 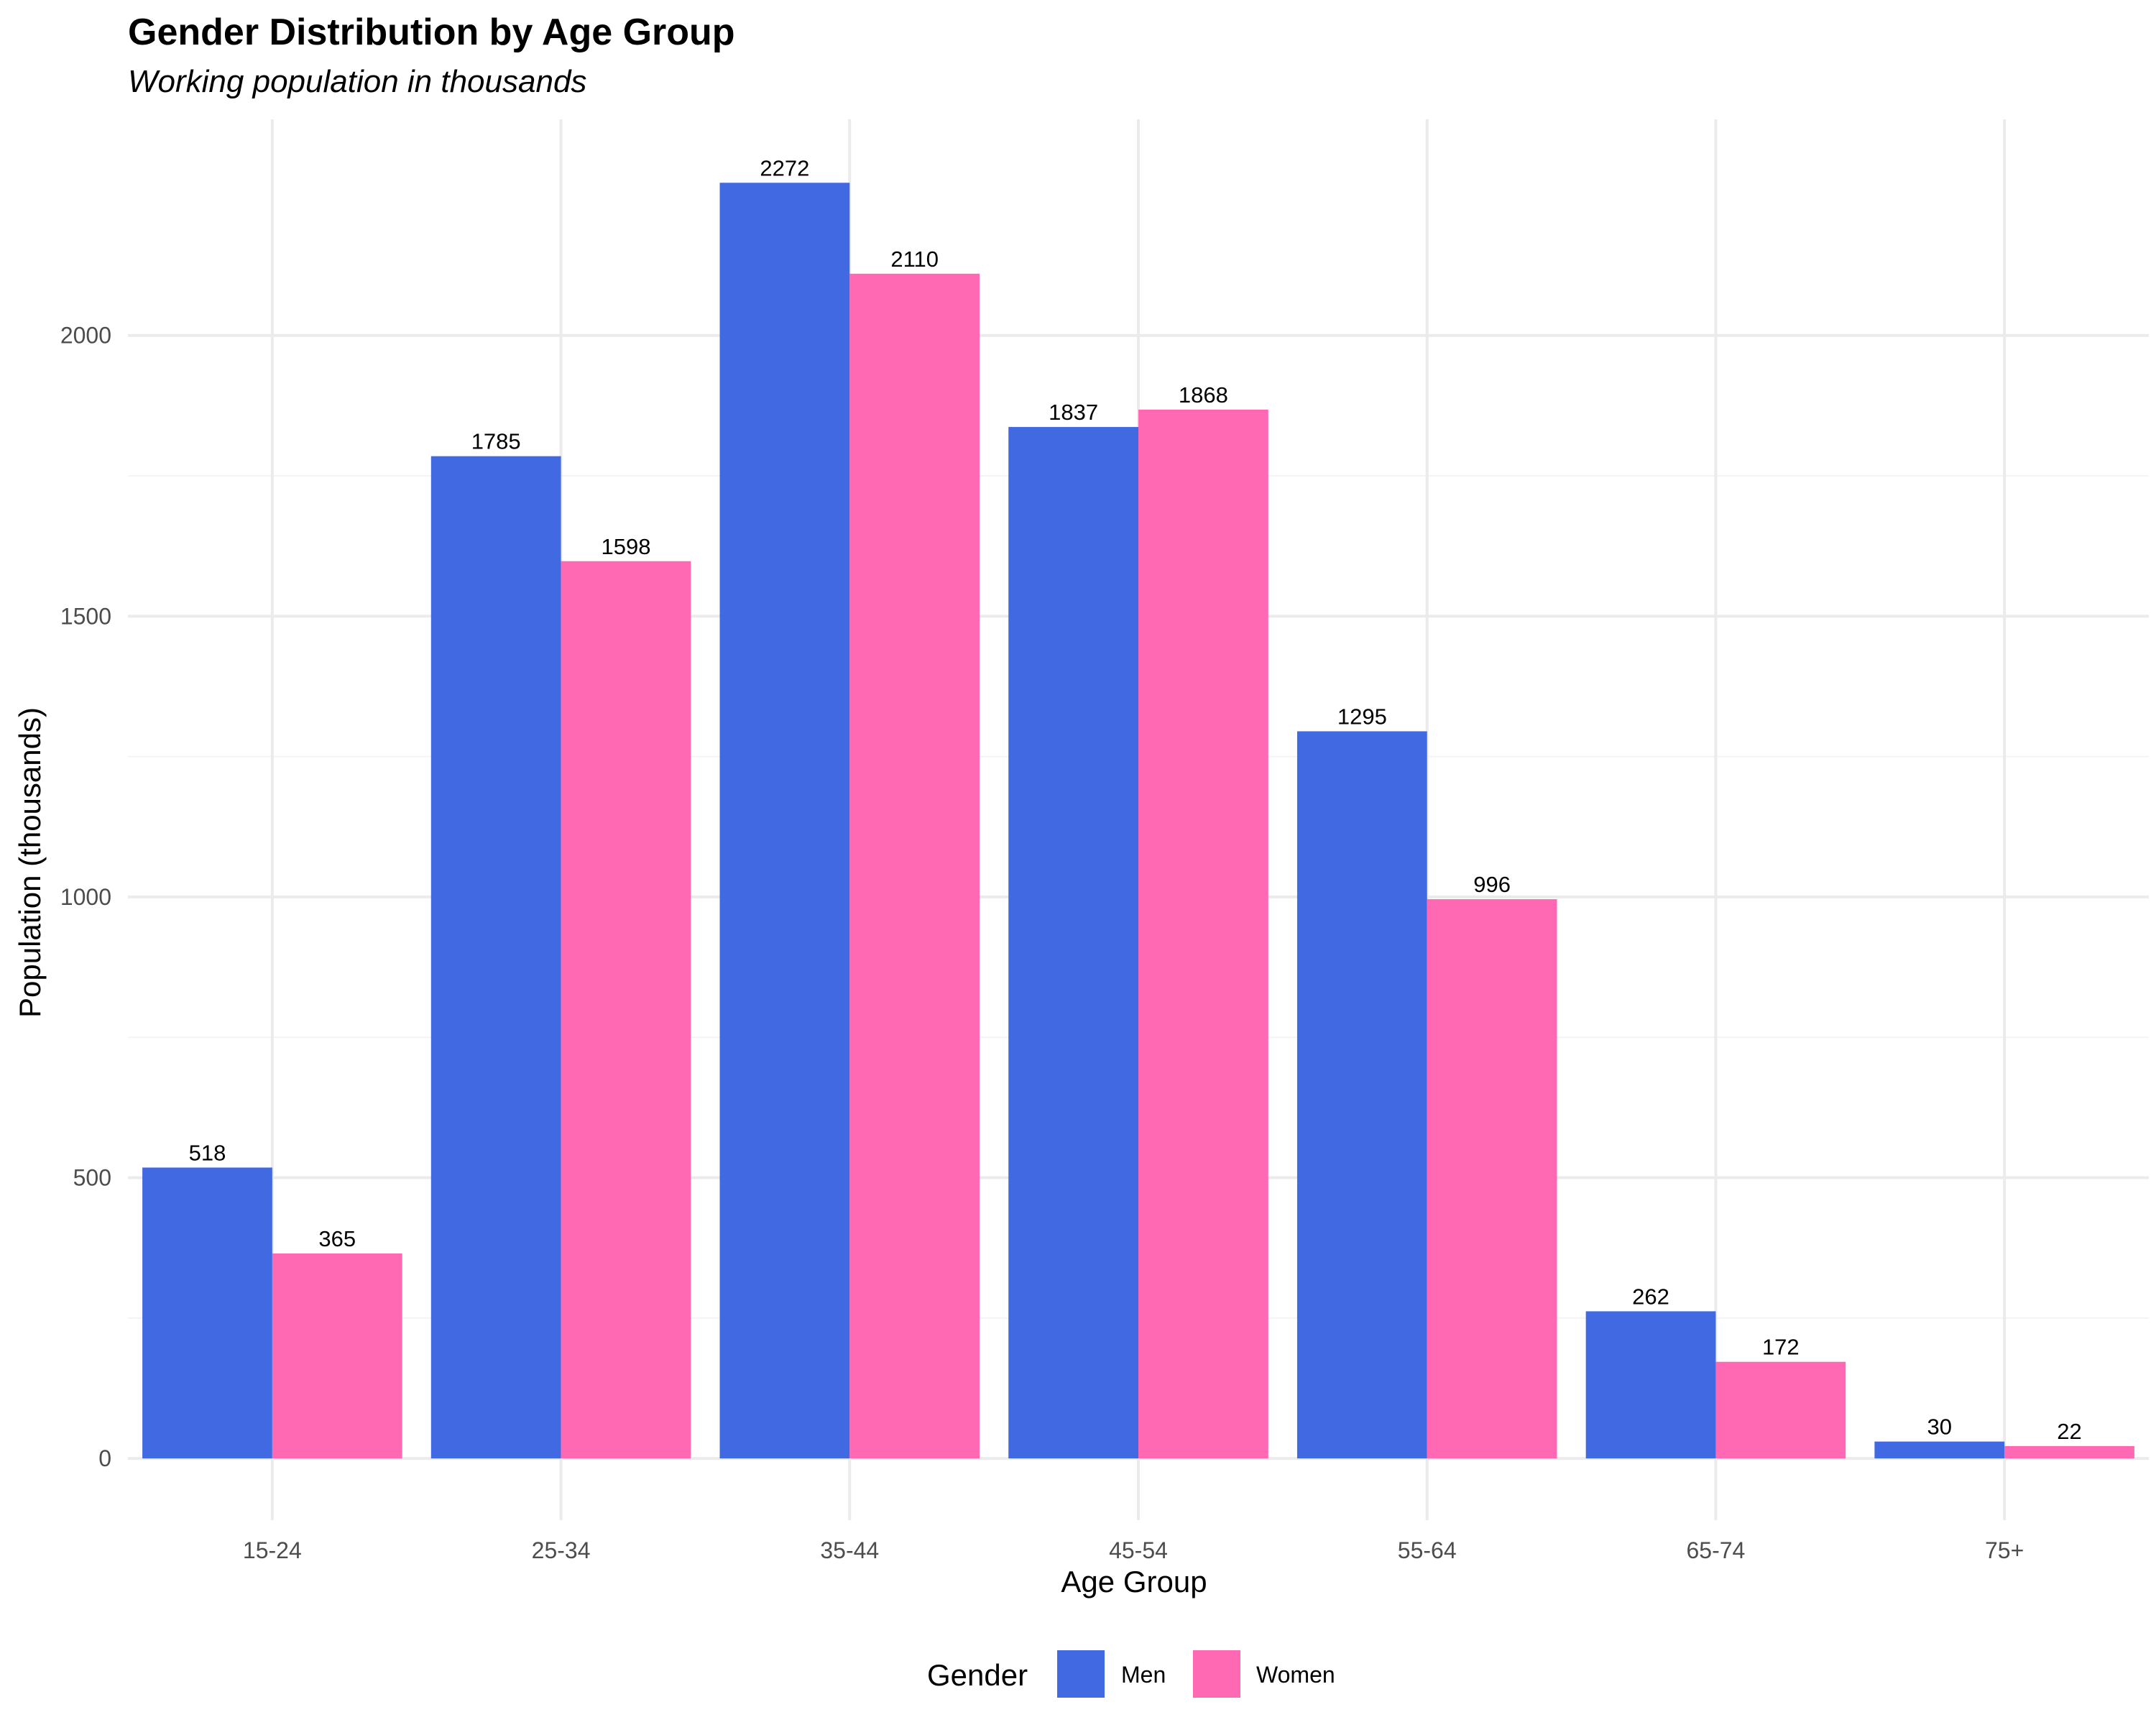 What do you see at coordinates (1651, 1296) in the screenshot?
I see `data-label-men: 262` at bounding box center [1651, 1296].